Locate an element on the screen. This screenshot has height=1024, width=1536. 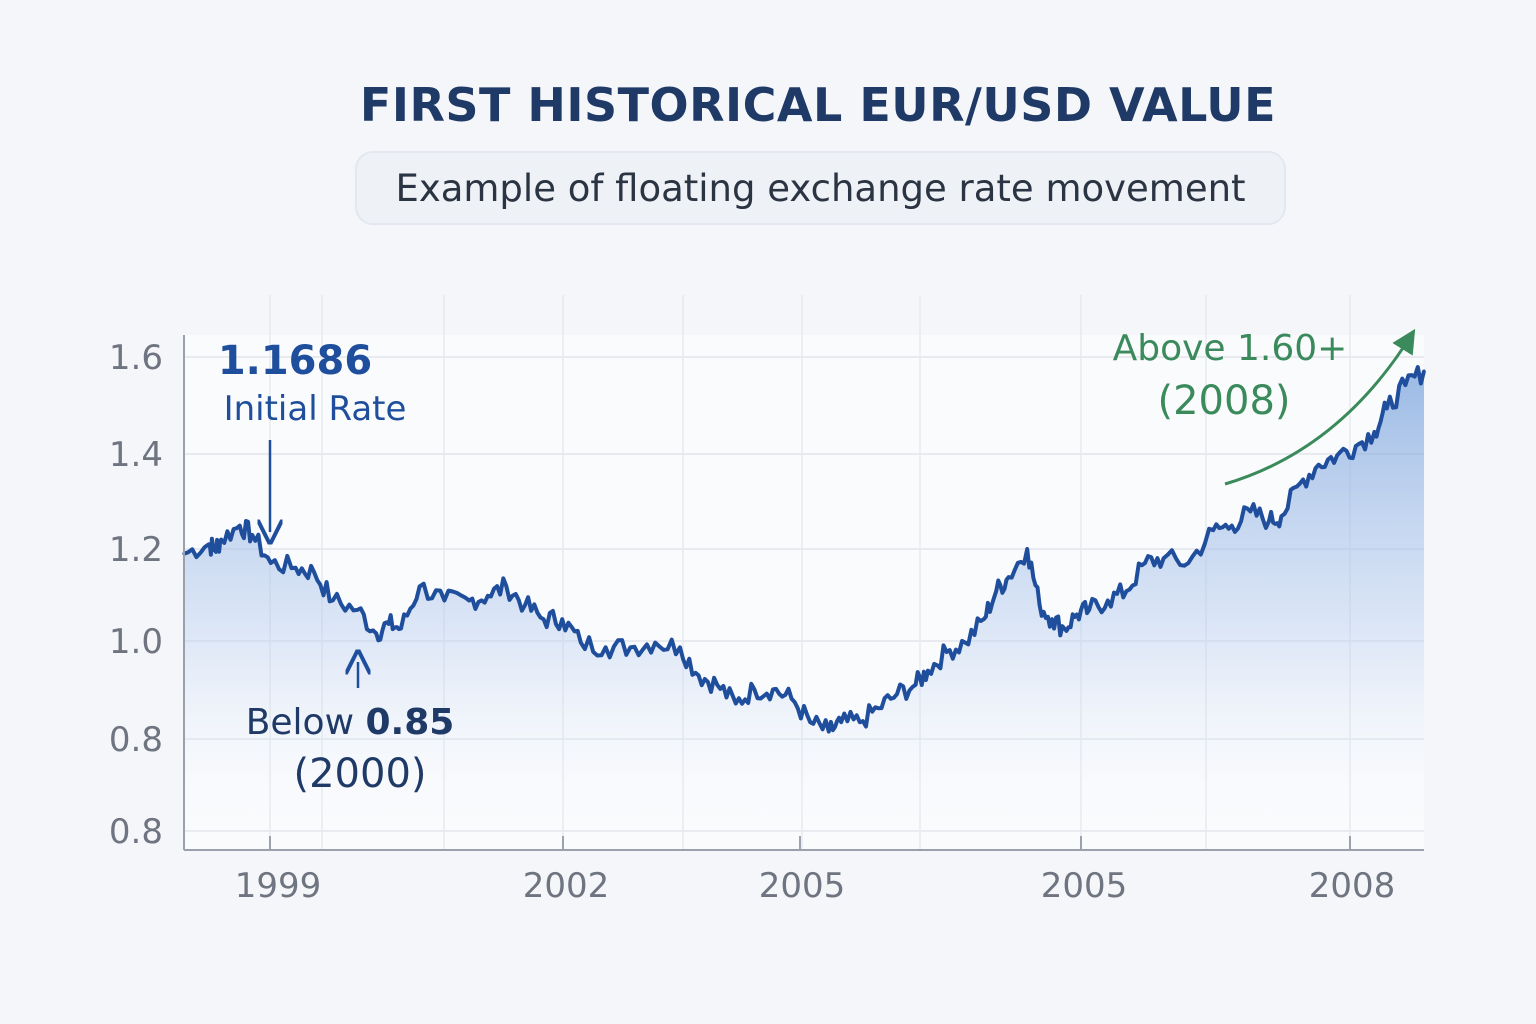
y-tick-label: 1.6 is located at coordinates (136, 358).